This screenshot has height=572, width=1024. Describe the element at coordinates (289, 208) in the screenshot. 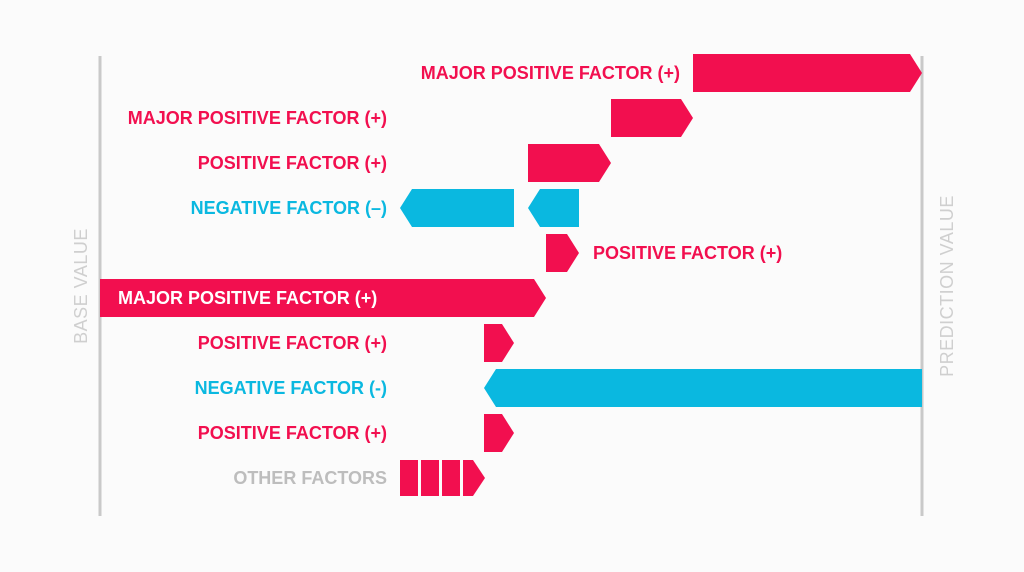

I see `factor-label-4: NEGATIVE FACTOR (–)` at that location.